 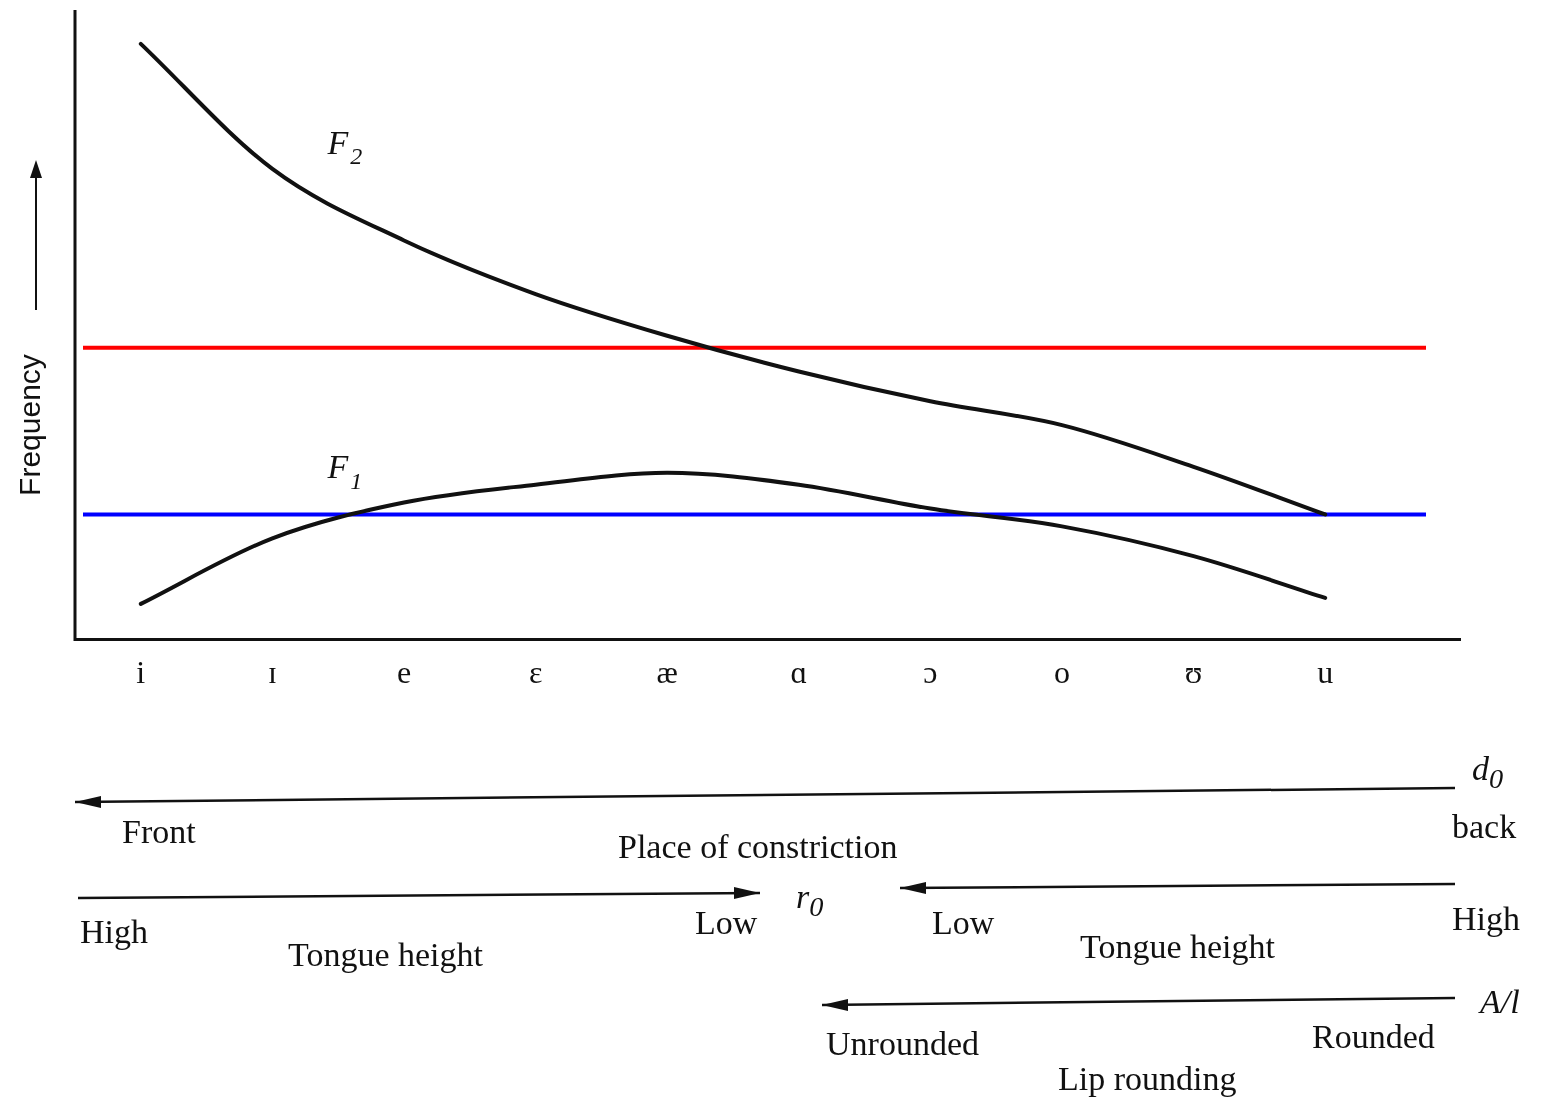 I want to click on text: Front, so click(x=159, y=831).